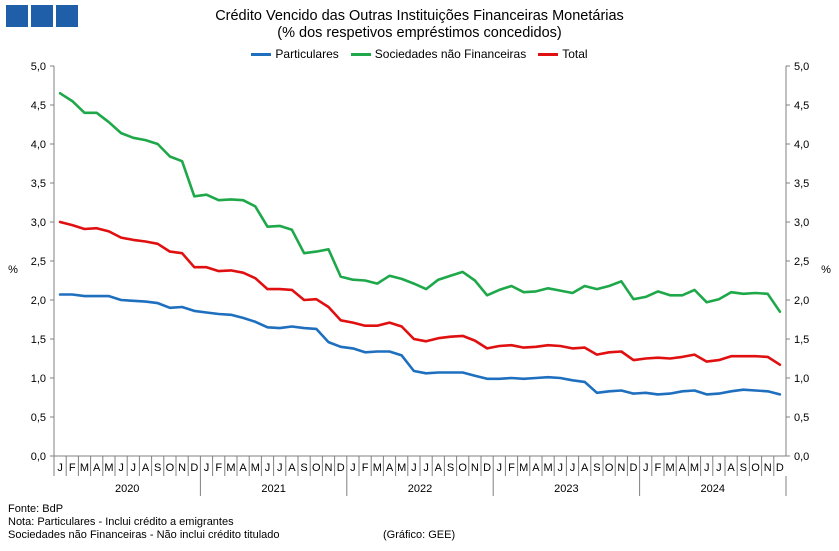 The height and width of the screenshot is (551, 839). Describe the element at coordinates (38, 340) in the screenshot. I see `y-tick-label-left: 1,5` at that location.